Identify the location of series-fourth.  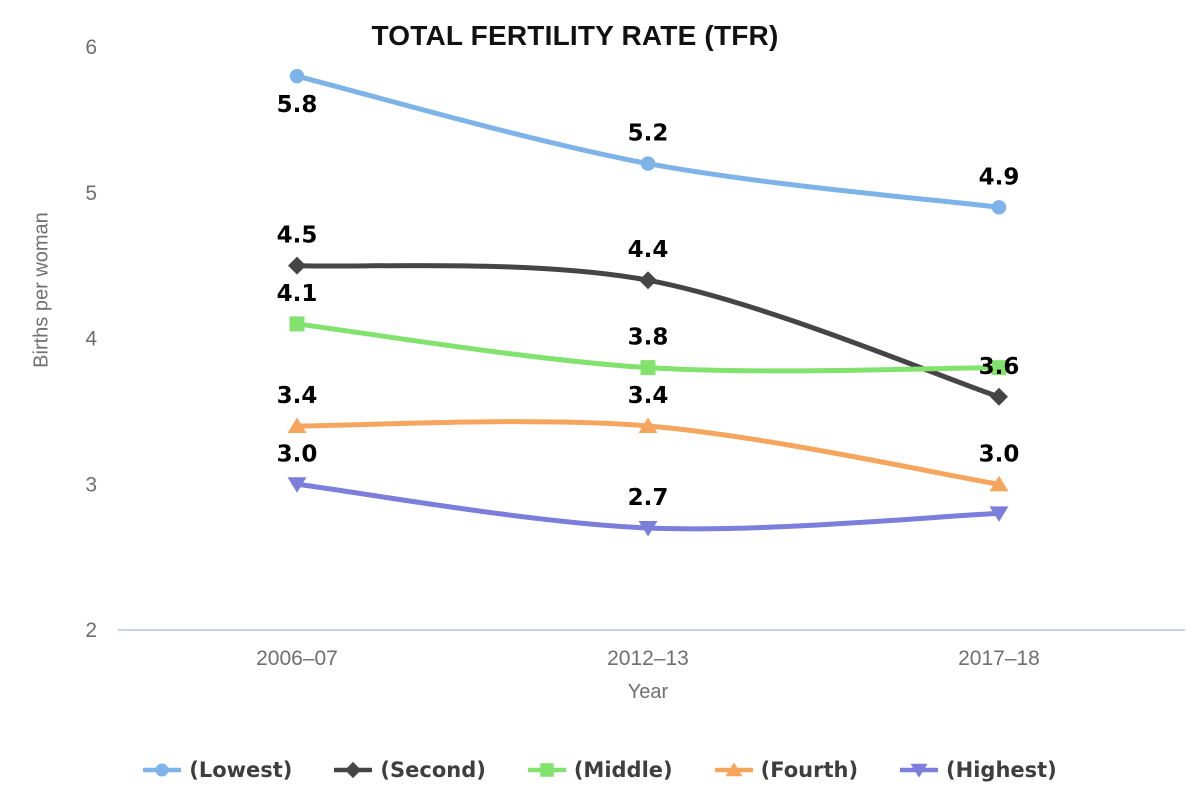
(648, 454).